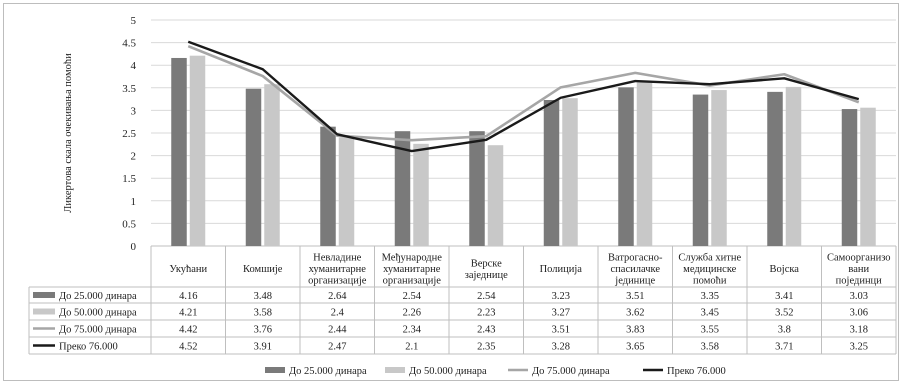  Describe the element at coordinates (328, 371) in the screenshot. I see `legend-label: До 25.000 динара` at that location.